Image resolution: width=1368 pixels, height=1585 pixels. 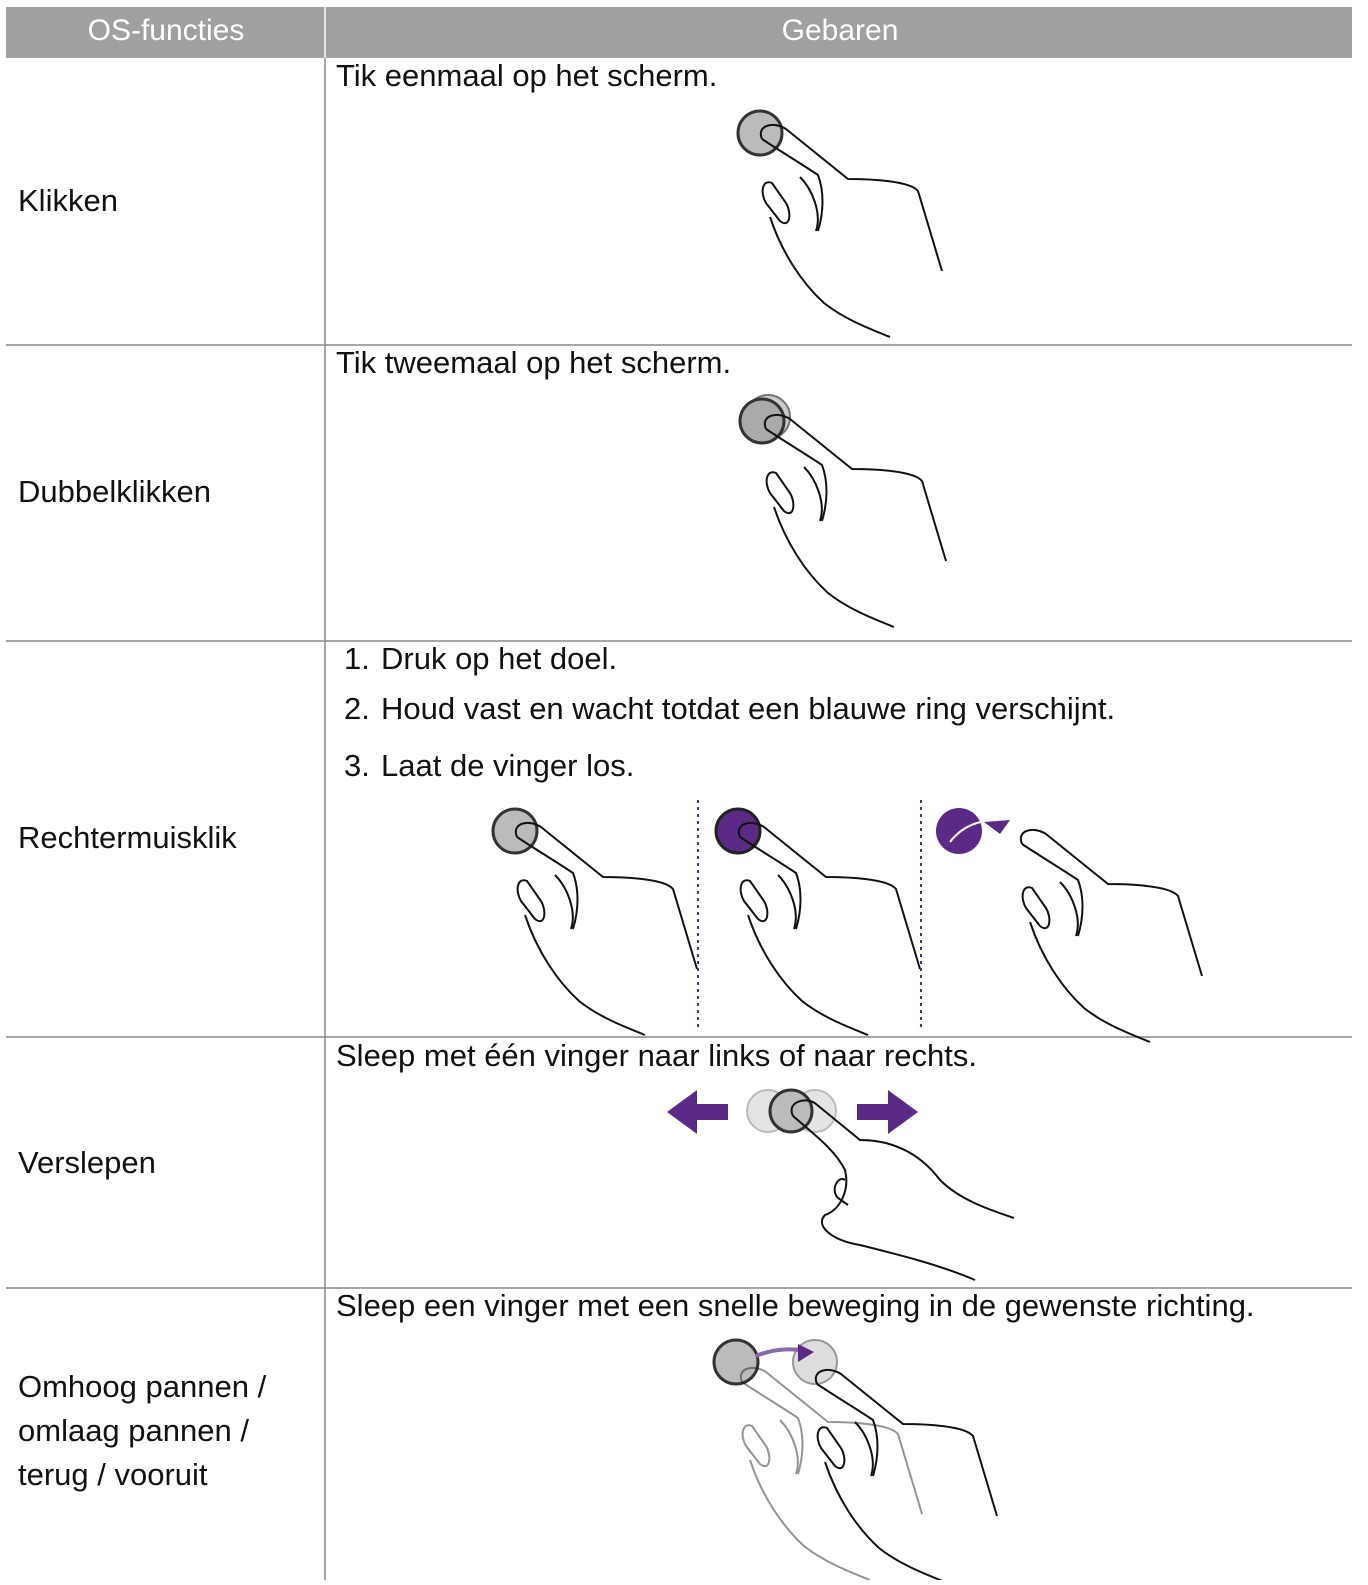 What do you see at coordinates (499, 658) in the screenshot?
I see `step-text: Druk op het doel.` at bounding box center [499, 658].